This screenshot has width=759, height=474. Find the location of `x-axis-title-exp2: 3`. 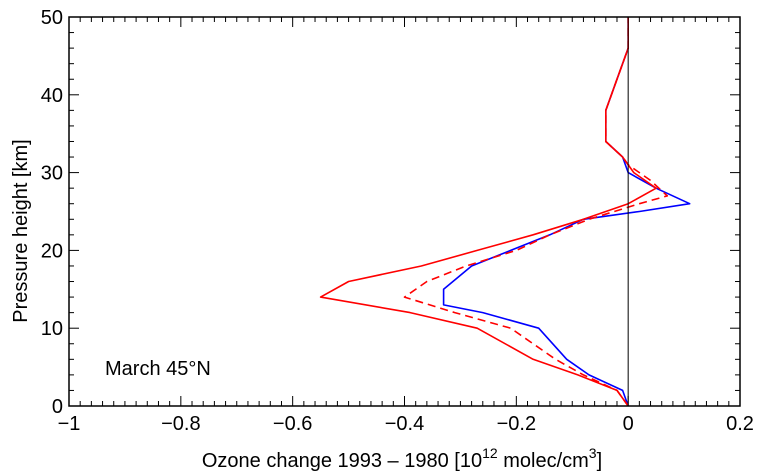

x-axis-title-exp2: 3 is located at coordinates (593, 453).